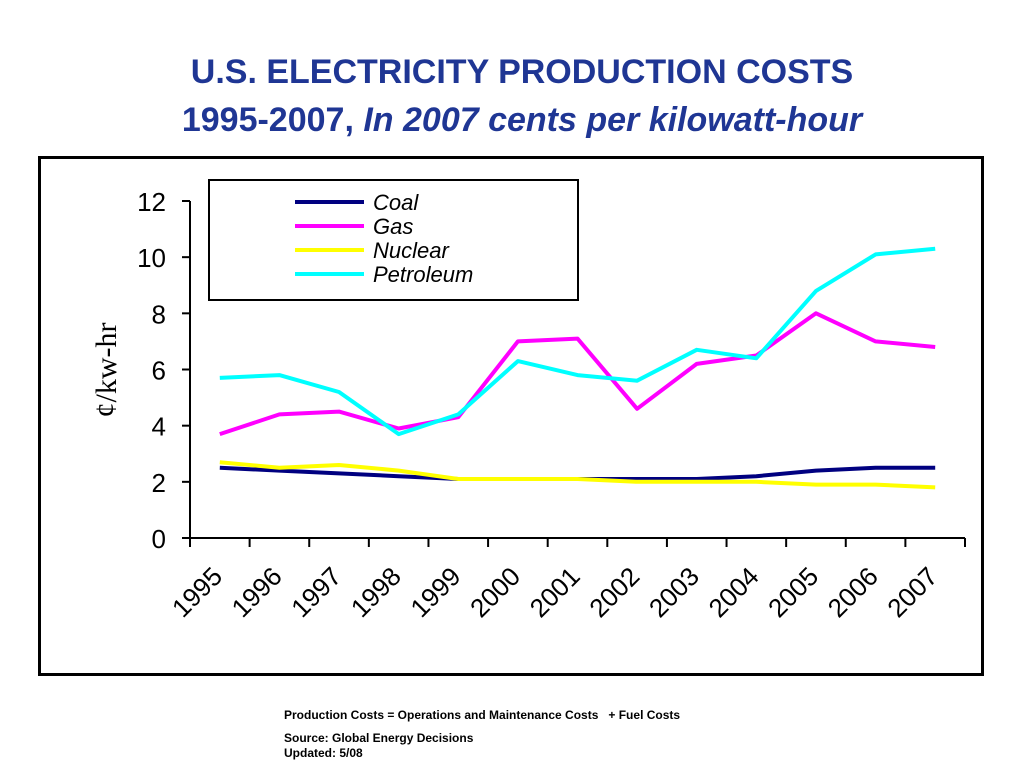 The image size is (1024, 768). What do you see at coordinates (435, 592) in the screenshot?
I see `x-tick-label: 1999` at bounding box center [435, 592].